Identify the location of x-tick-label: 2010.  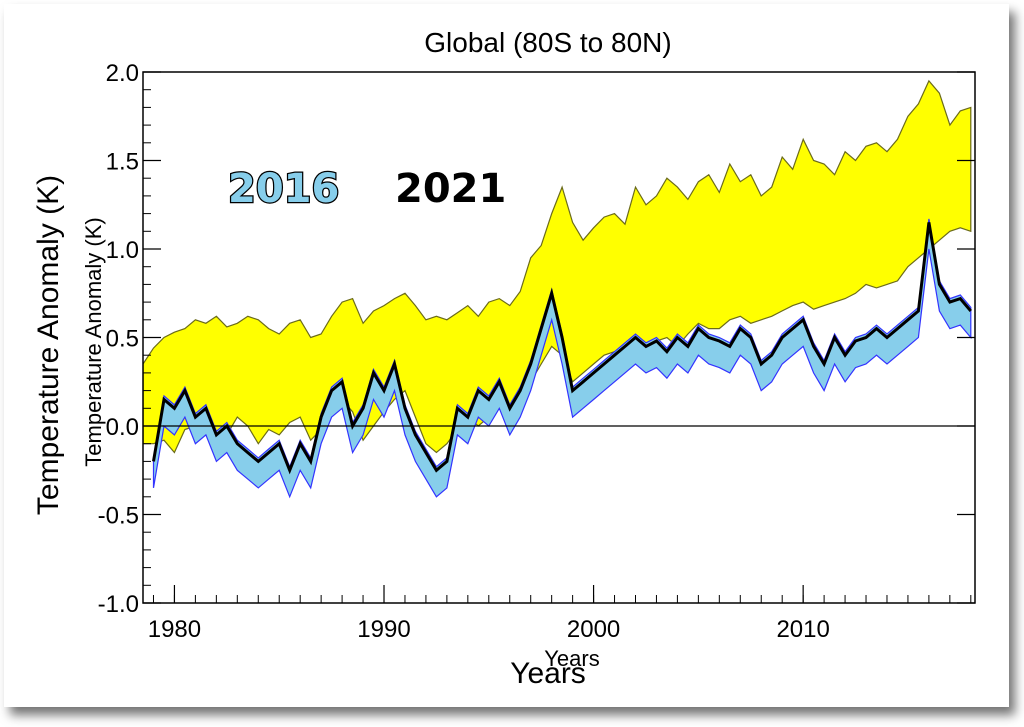
(802, 629).